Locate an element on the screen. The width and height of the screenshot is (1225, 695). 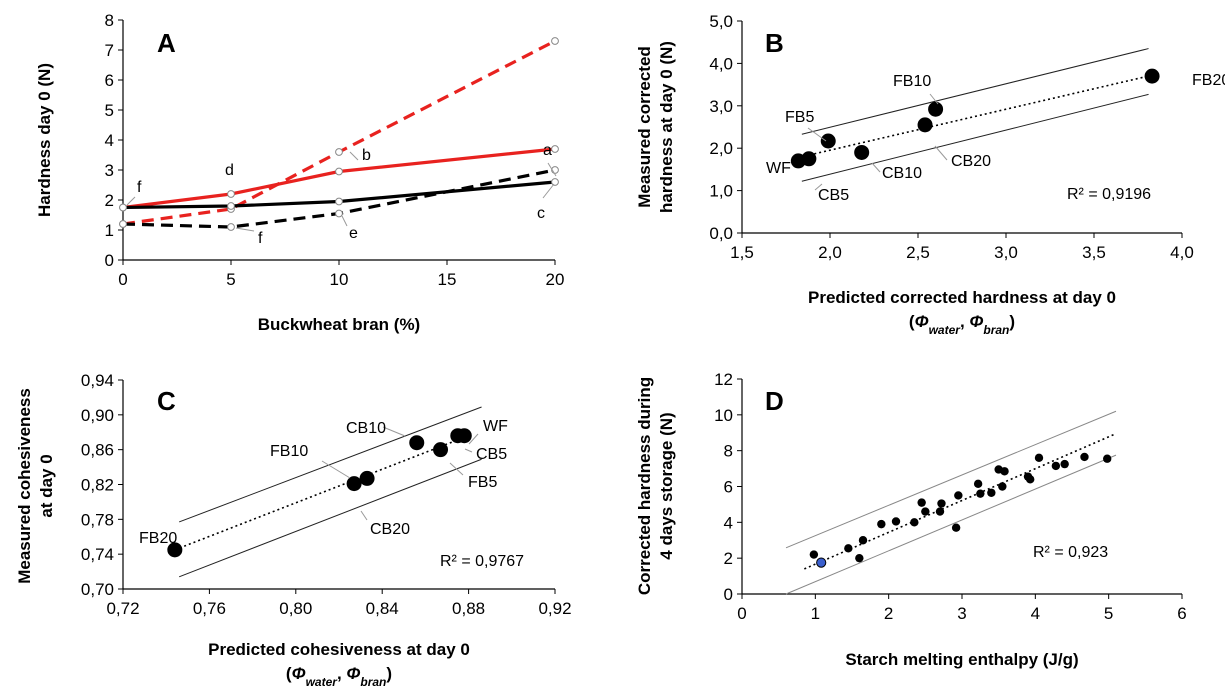
y-tick-label: 1,0 is located at coordinates (721, 191).